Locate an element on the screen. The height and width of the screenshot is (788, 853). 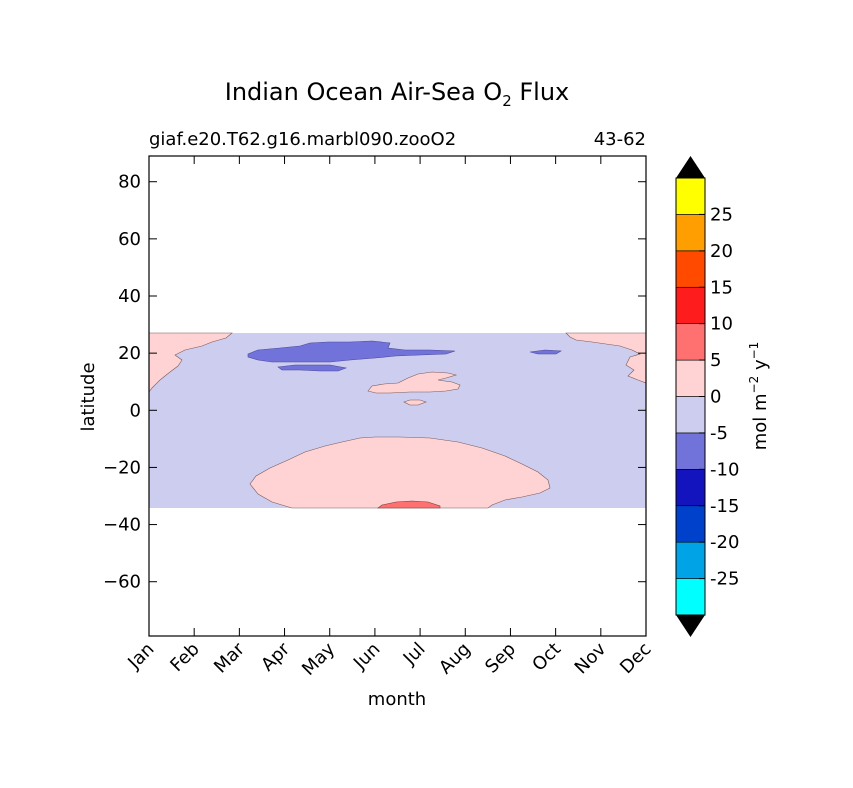
colorbar-tick-label: 15 is located at coordinates (721, 287).